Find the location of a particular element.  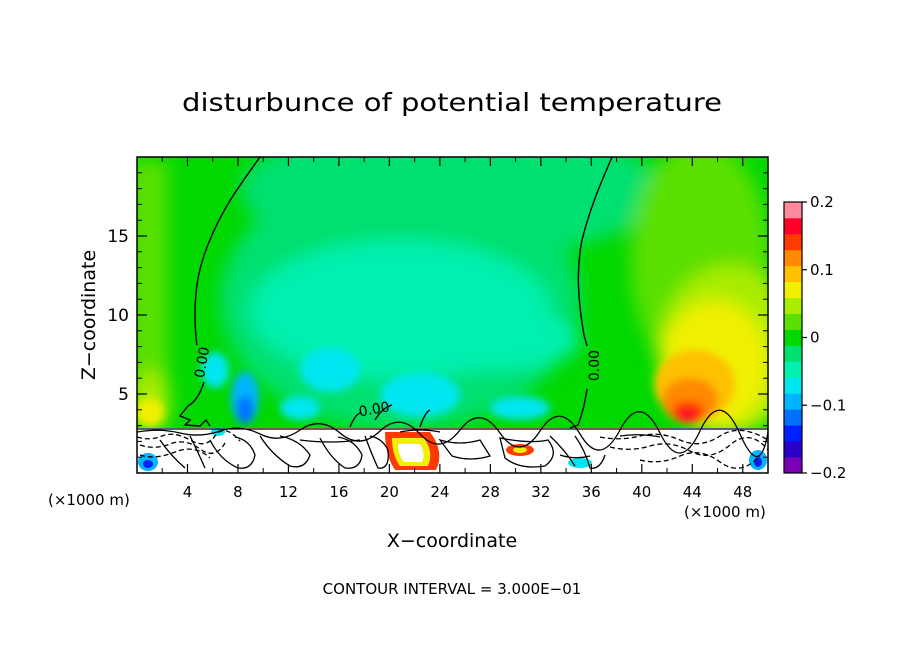

colorbar-tick-label: −0.2 is located at coordinates (828, 473).